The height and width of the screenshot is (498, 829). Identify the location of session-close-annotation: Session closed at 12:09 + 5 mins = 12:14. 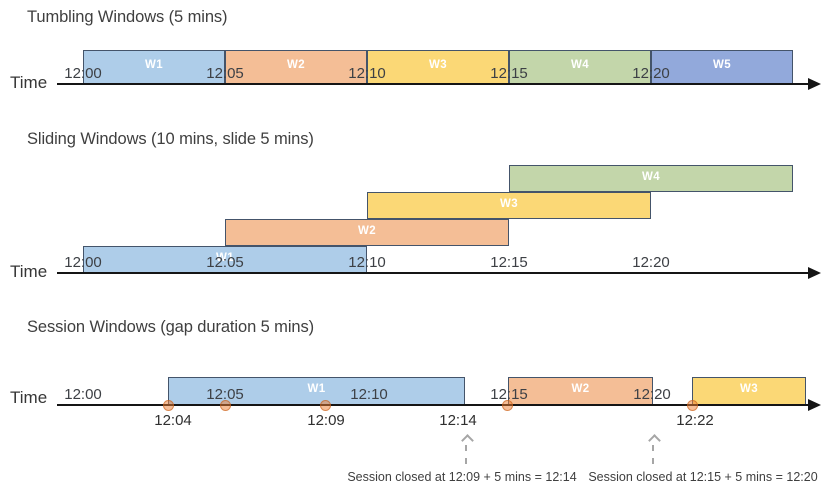
(462, 477).